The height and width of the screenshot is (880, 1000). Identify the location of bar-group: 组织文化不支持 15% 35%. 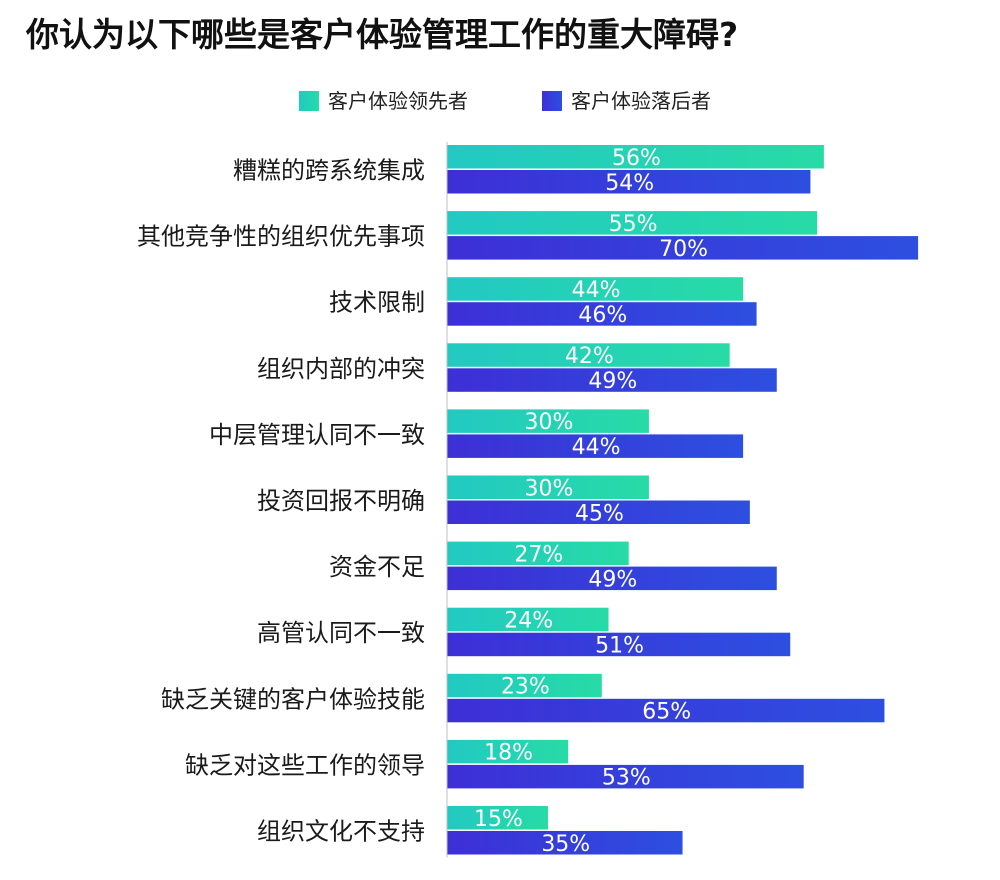
(470, 831).